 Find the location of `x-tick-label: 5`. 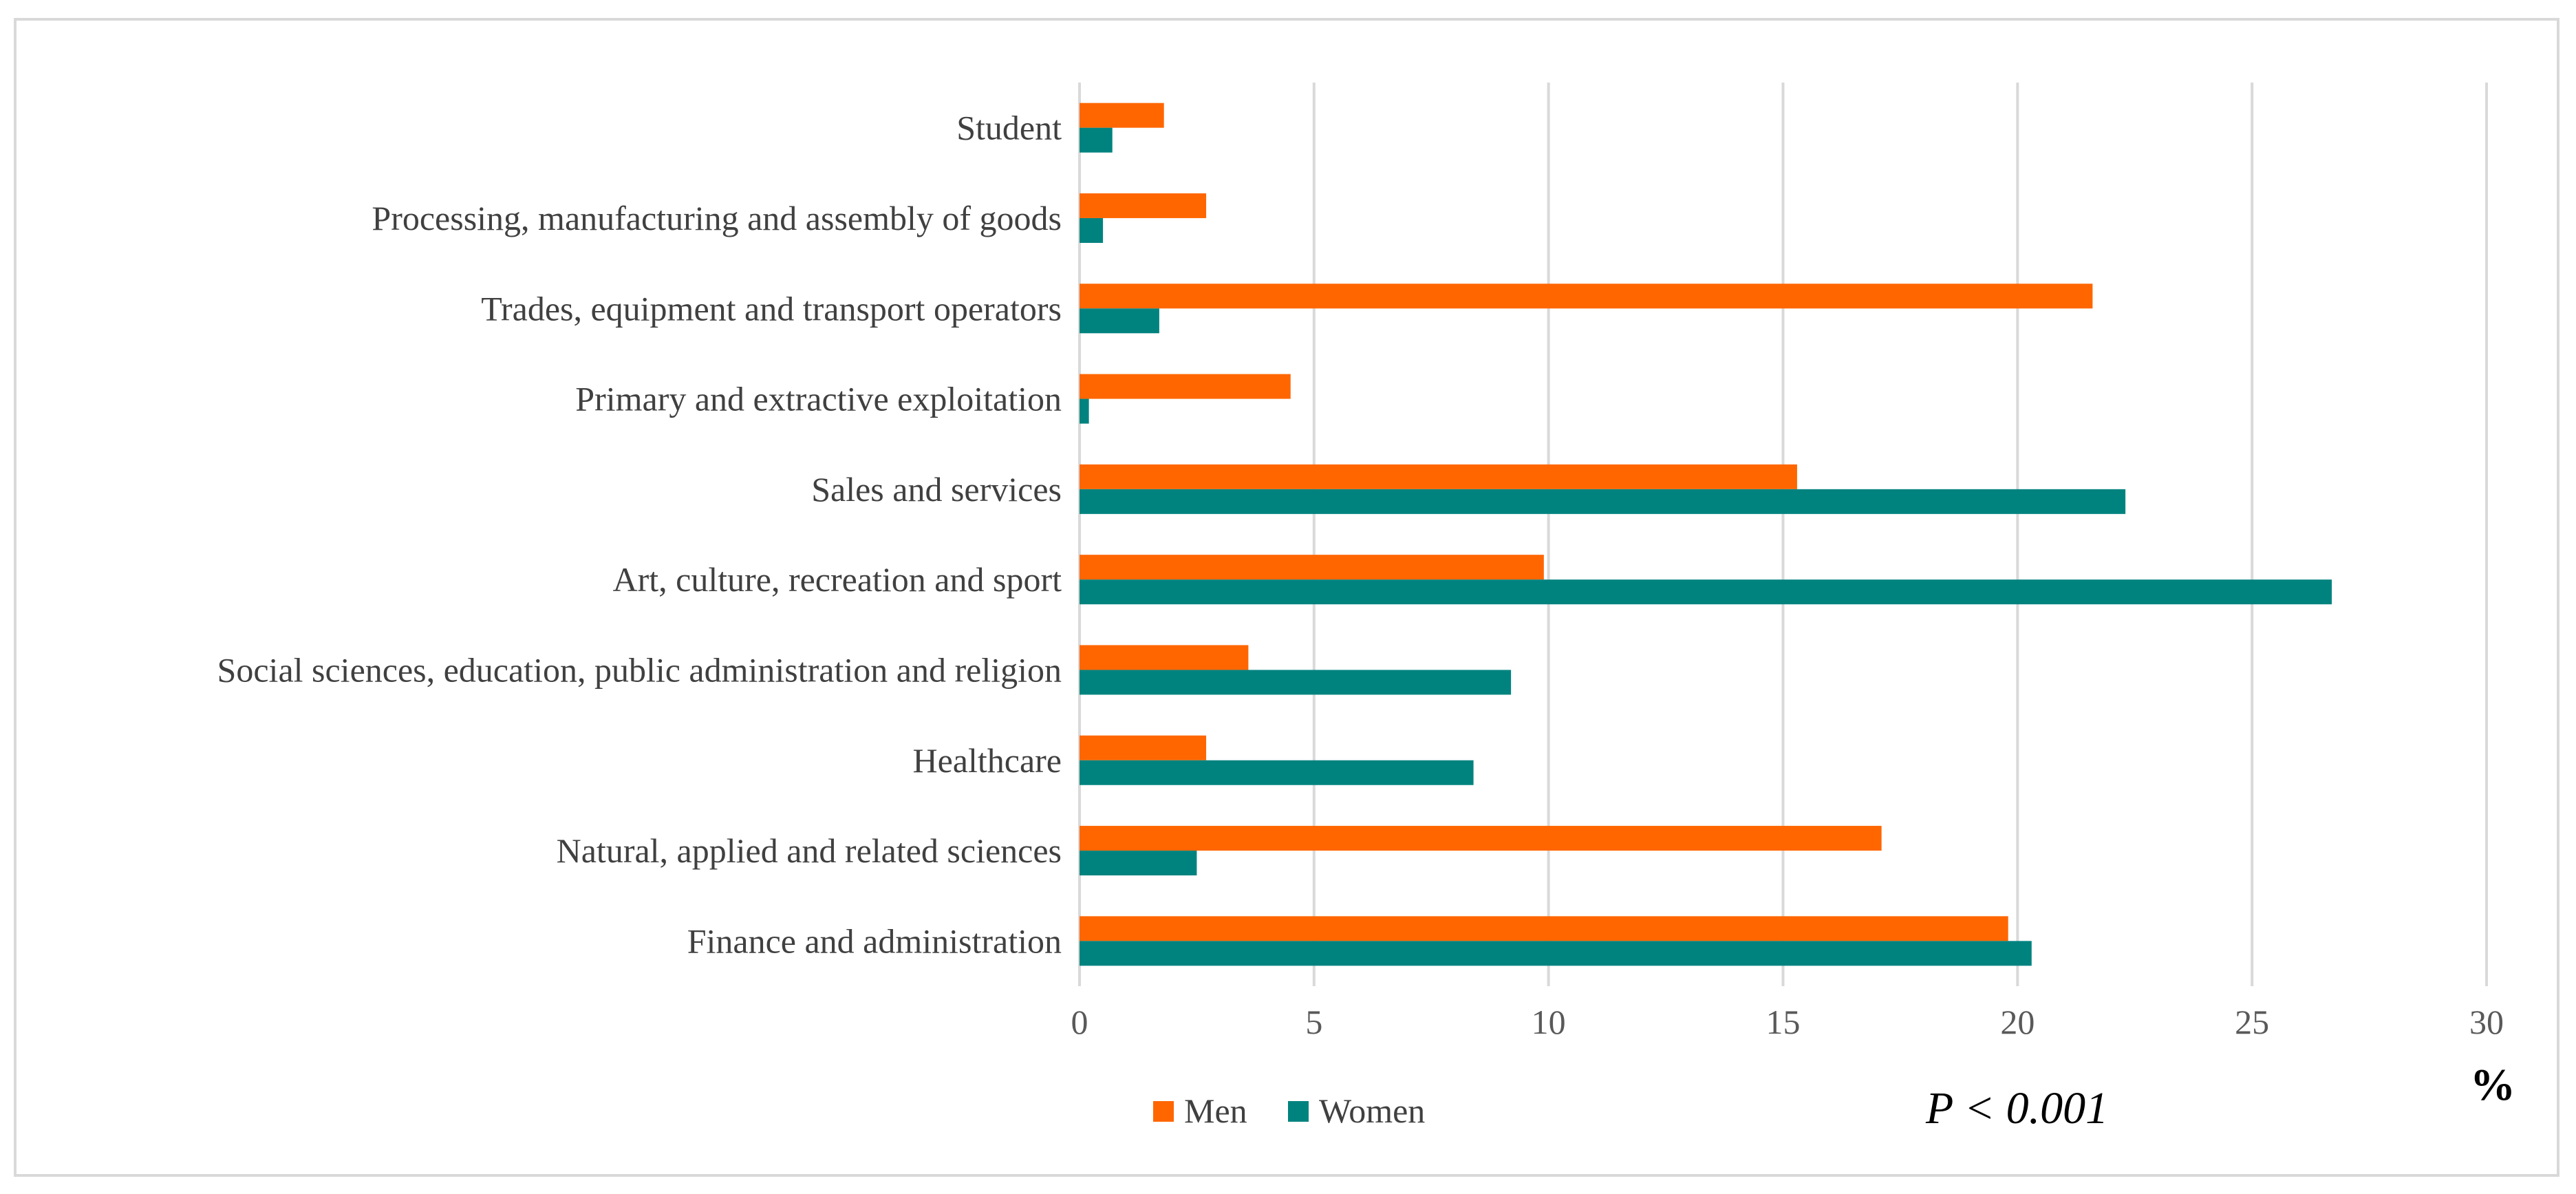

x-tick-label: 5 is located at coordinates (1313, 1022).